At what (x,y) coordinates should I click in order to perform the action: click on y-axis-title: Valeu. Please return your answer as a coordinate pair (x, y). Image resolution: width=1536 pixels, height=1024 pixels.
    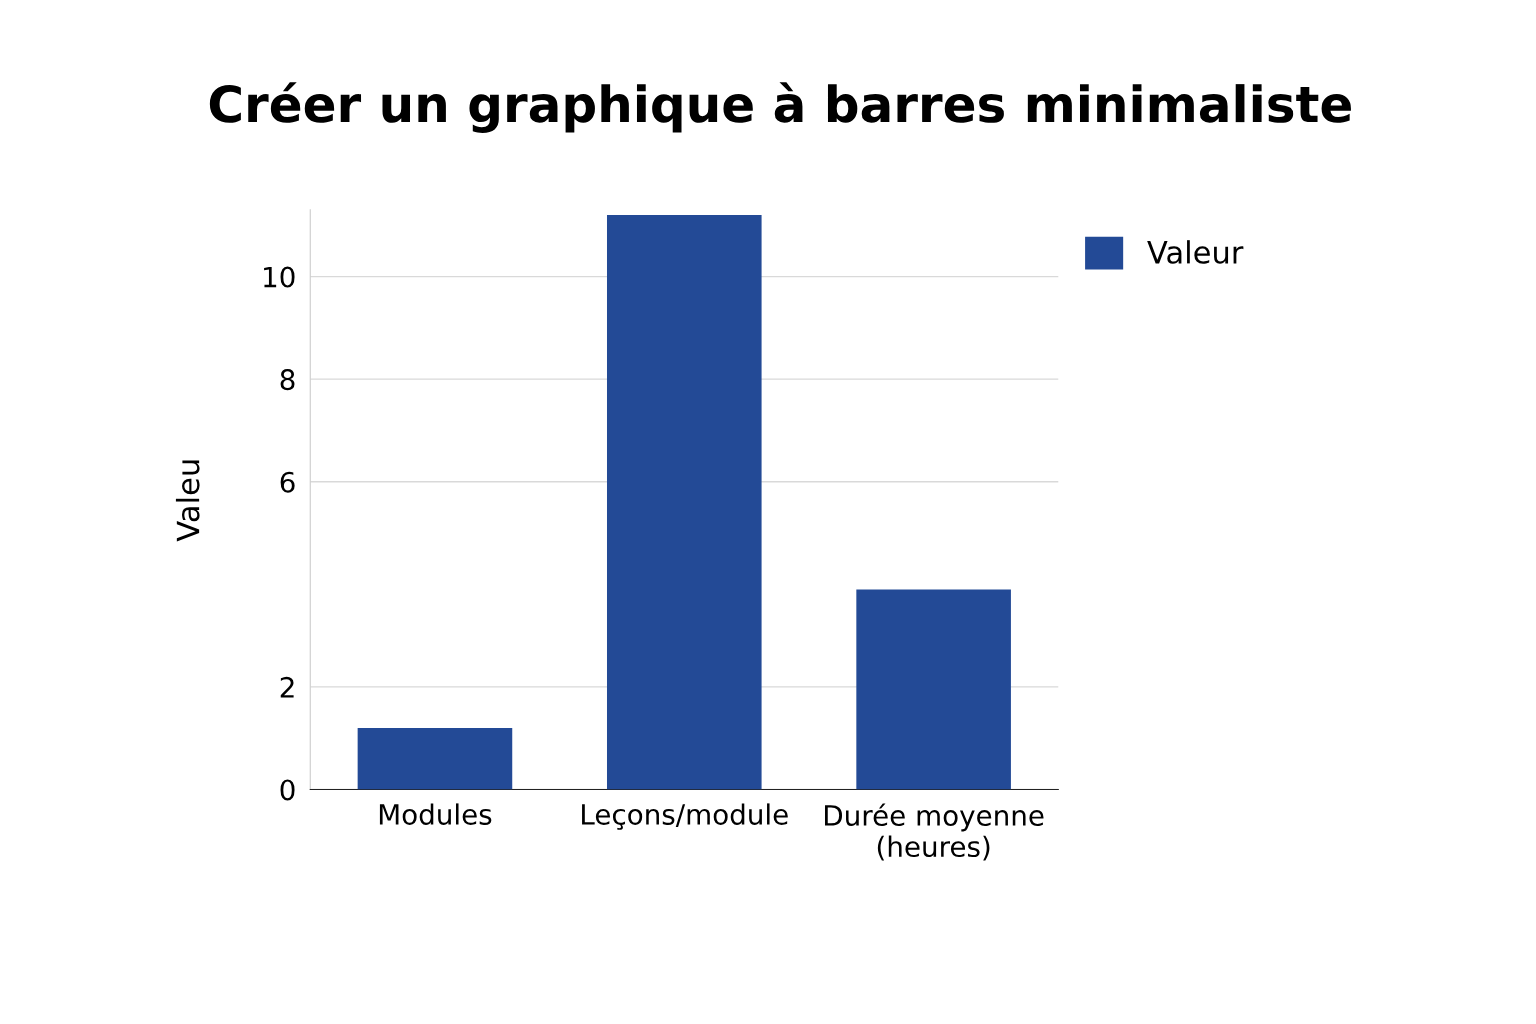
    Looking at the image, I should click on (187, 501).